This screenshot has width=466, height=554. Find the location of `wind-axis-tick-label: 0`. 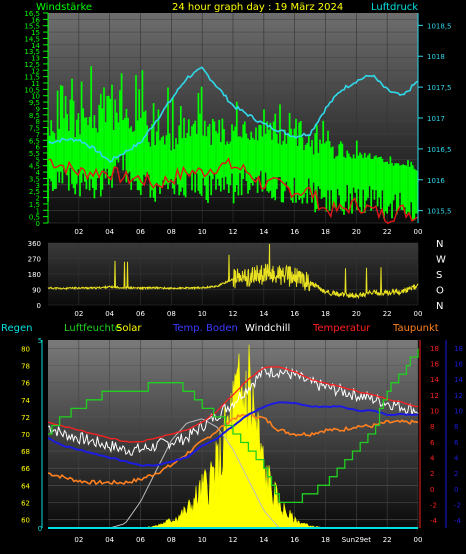

wind-axis-tick-label: 0 is located at coordinates (38, 224).